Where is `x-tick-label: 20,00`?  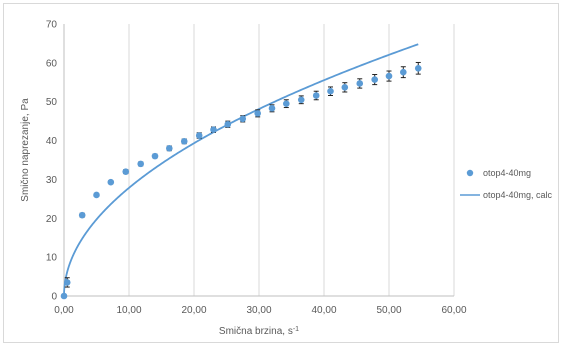
x-tick-label: 20,00 is located at coordinates (193, 310).